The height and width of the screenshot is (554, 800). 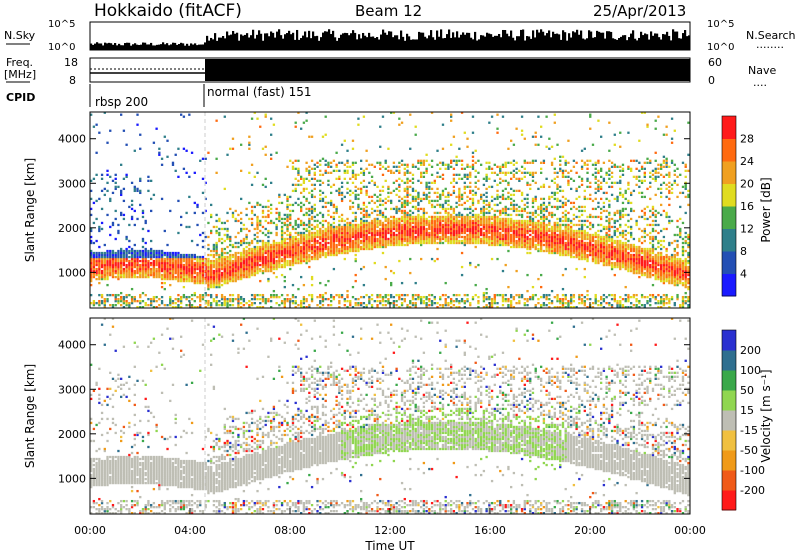 What do you see at coordinates (390, 70) in the screenshot?
I see `freq-nave-content` at bounding box center [390, 70].